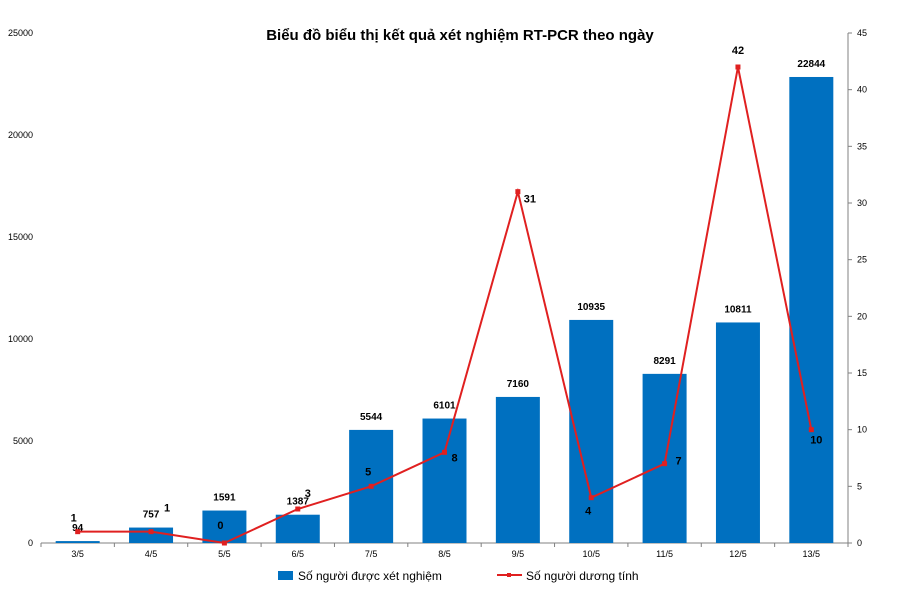  I want to click on x-axis-tick-label: 4/5, so click(151, 554).